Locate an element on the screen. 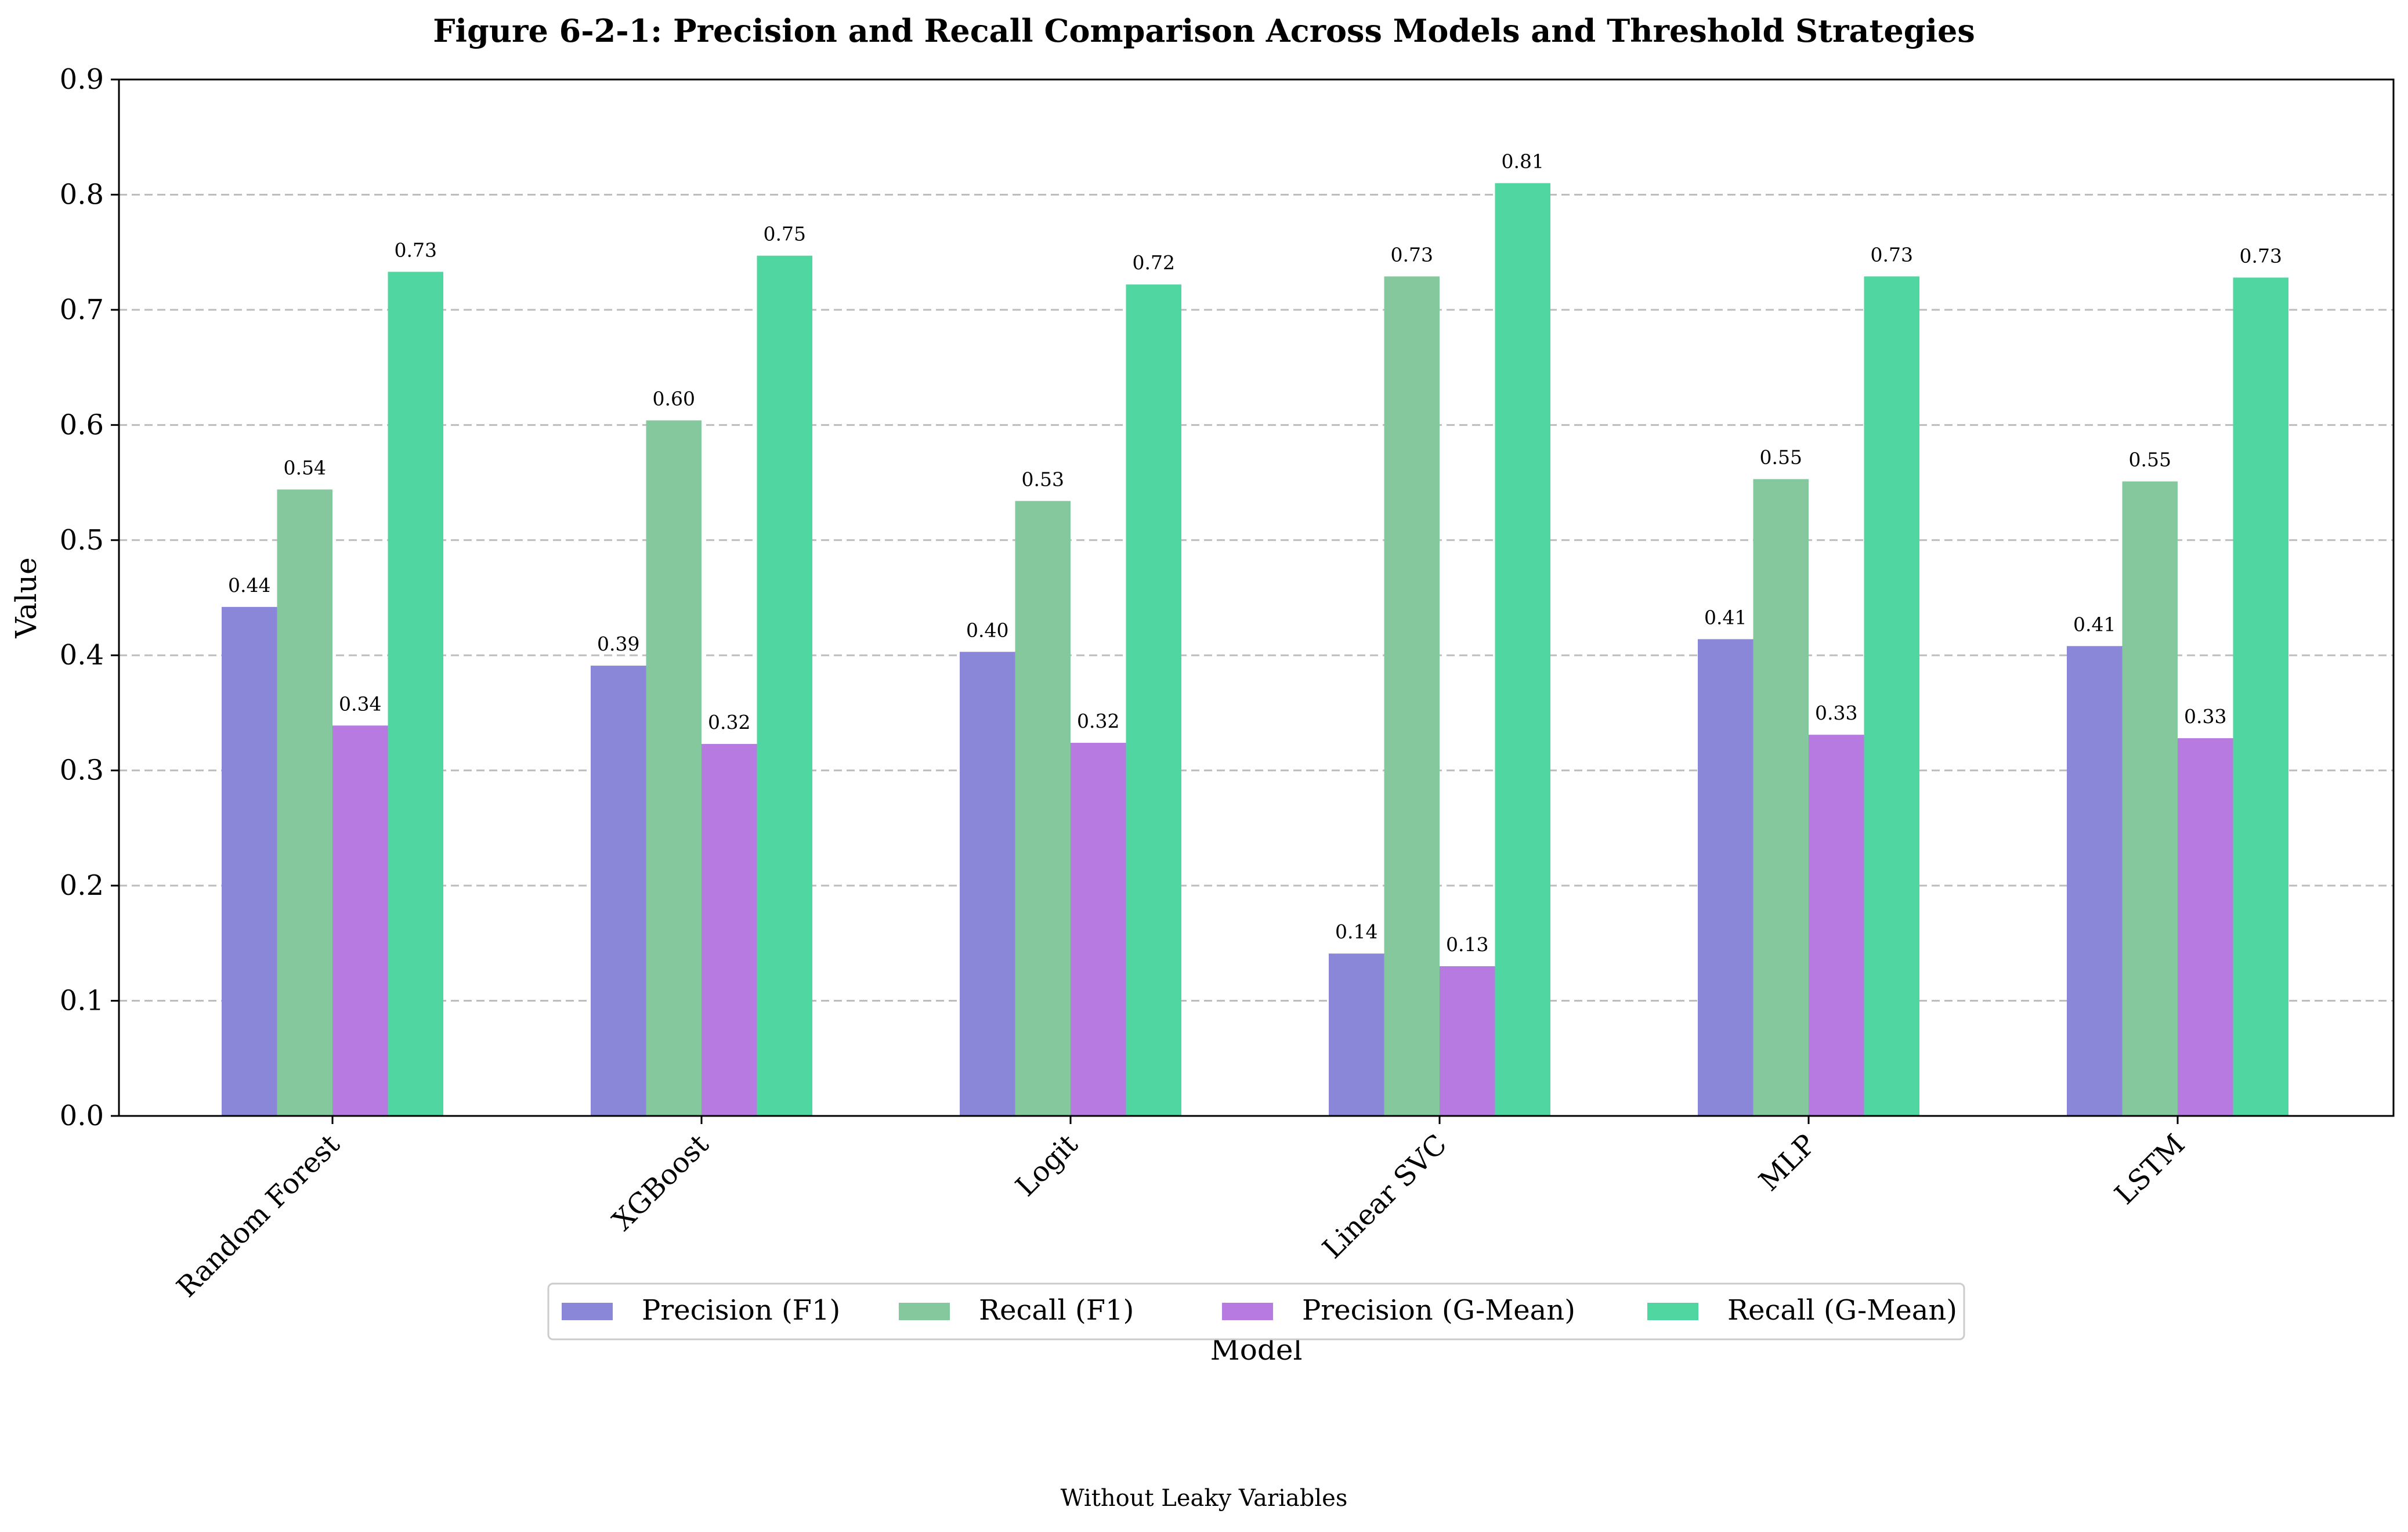 Image resolution: width=2408 pixels, height=1532 pixels. y-tick-label: 0.0 is located at coordinates (82, 1116).